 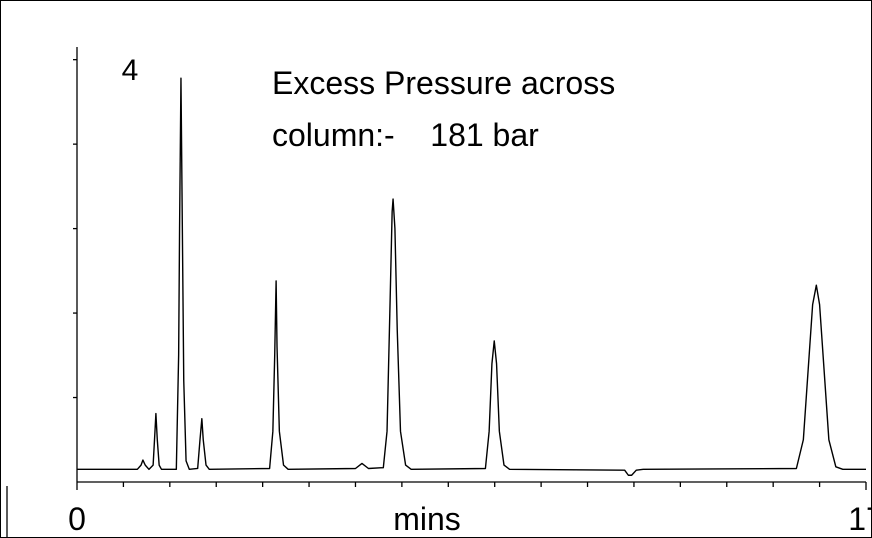 I want to click on x-tick-label: 17, so click(x=860, y=519).